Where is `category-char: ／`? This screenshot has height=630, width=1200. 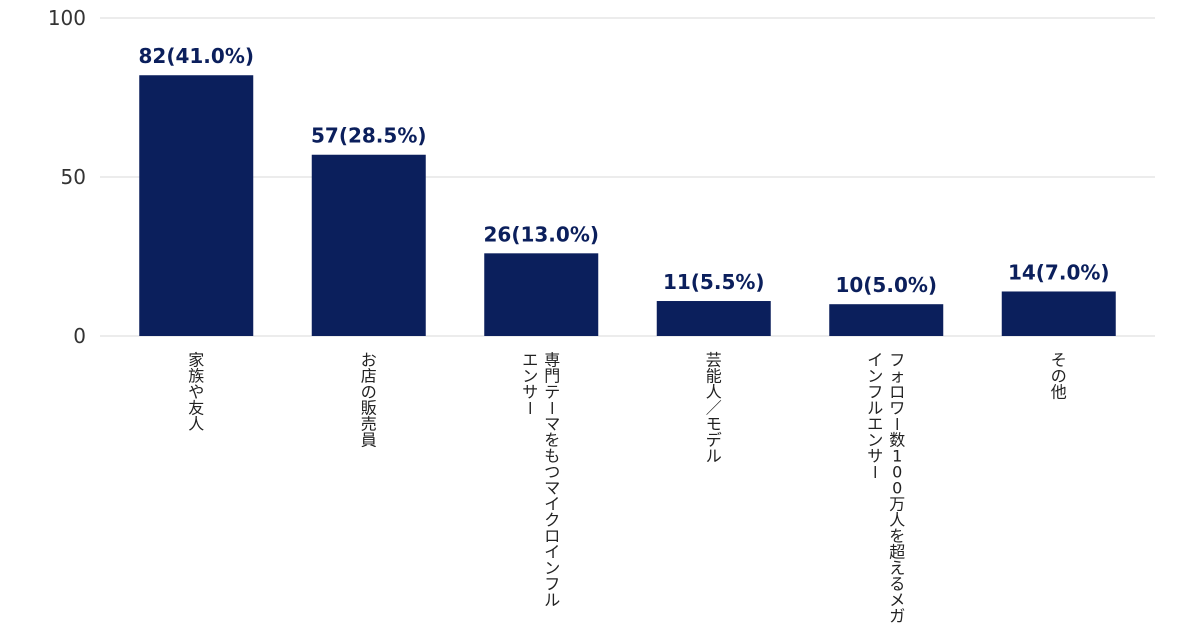
category-char: ／ is located at coordinates (714, 408).